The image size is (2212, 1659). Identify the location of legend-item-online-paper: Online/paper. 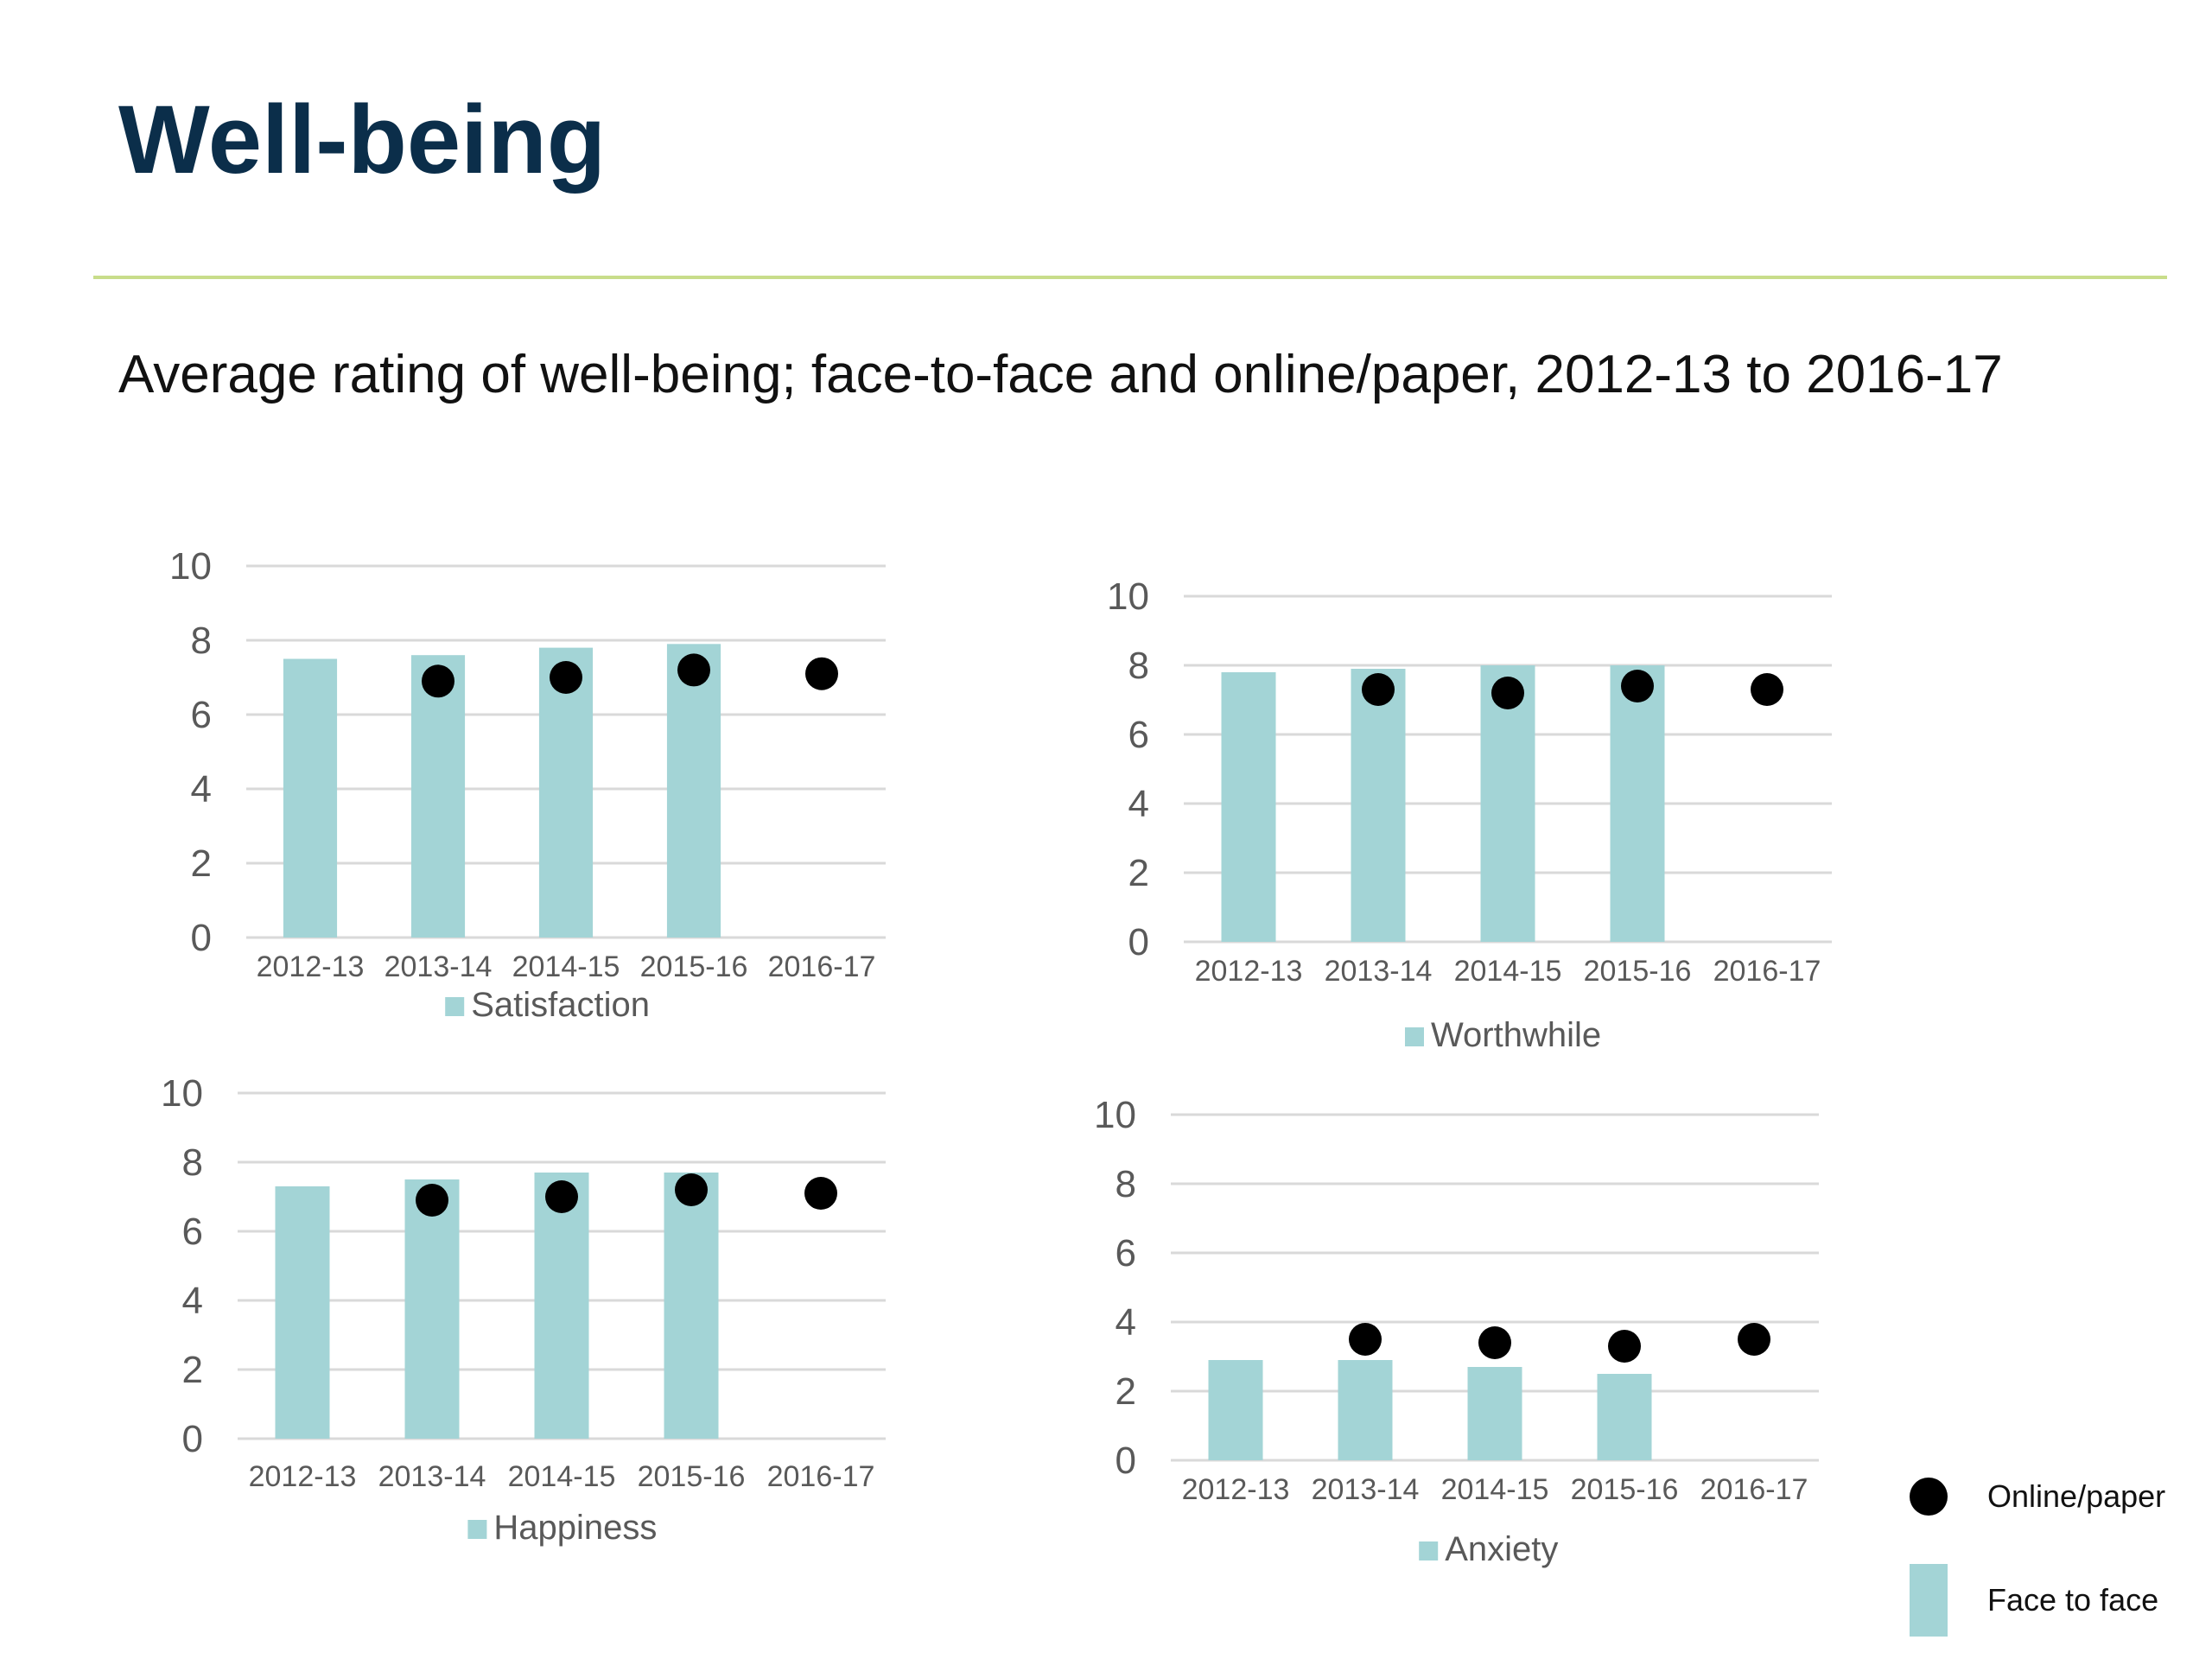
(2033, 1497).